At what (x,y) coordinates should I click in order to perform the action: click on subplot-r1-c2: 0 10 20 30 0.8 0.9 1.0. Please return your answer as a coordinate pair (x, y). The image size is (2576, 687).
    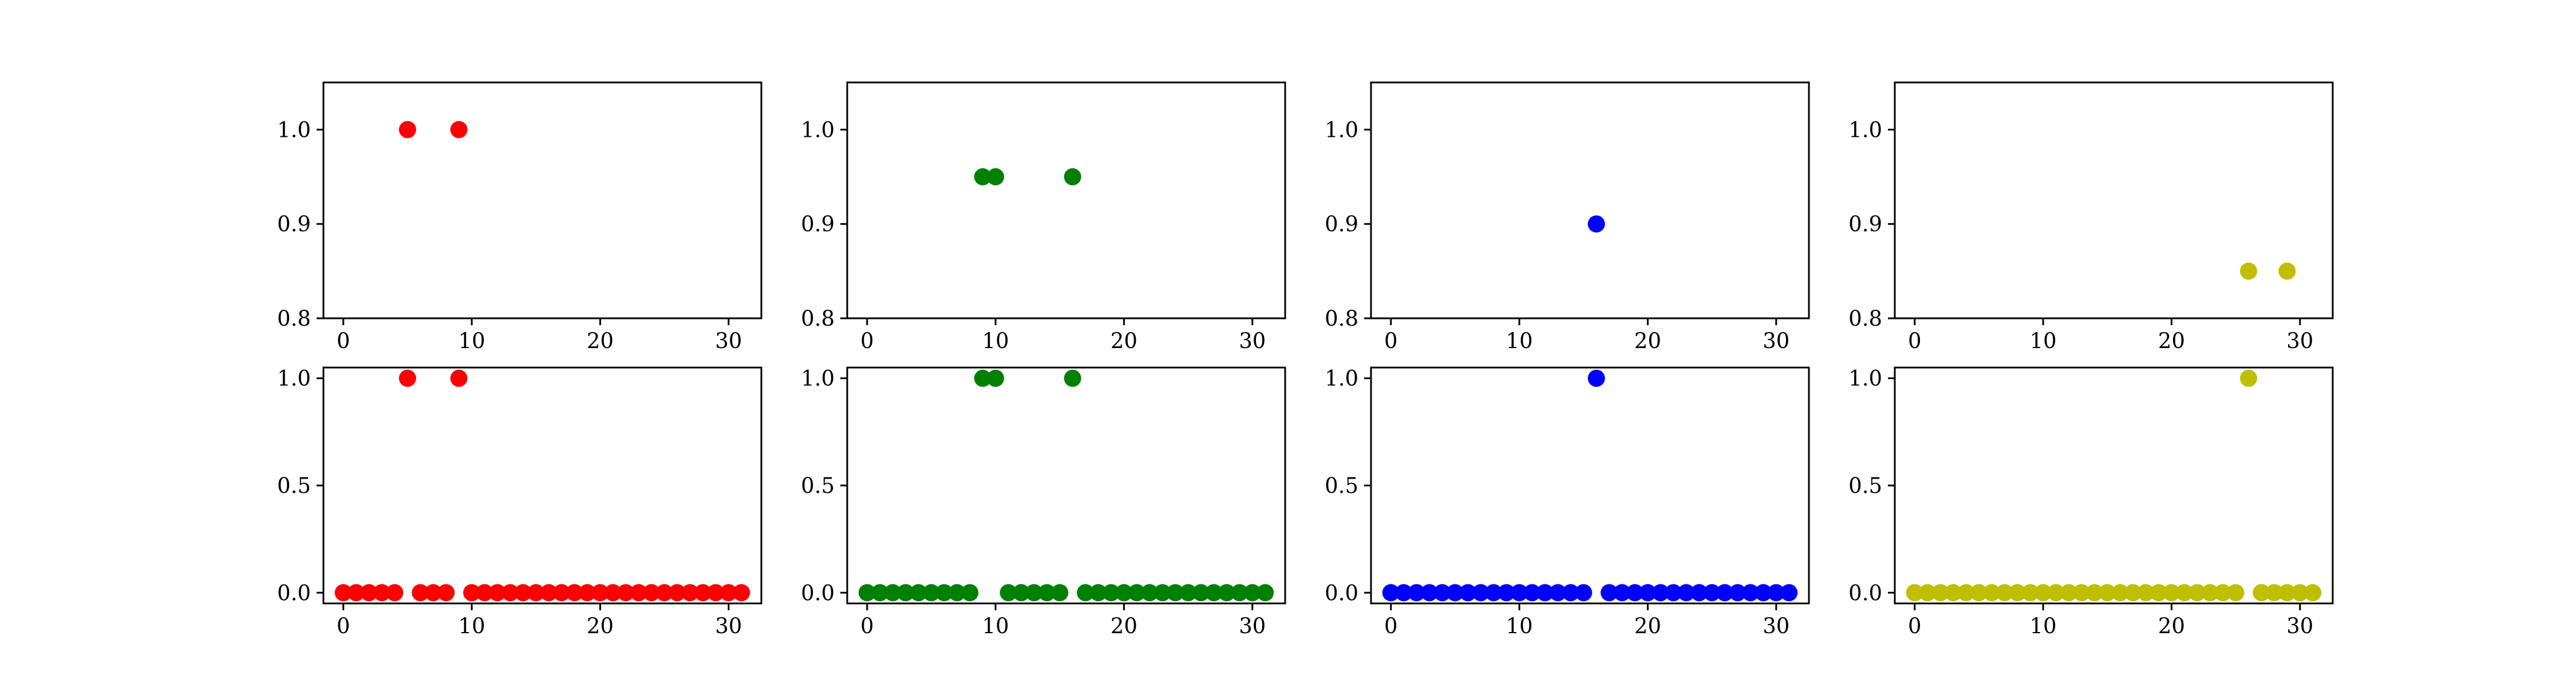
    Looking at the image, I should click on (1043, 217).